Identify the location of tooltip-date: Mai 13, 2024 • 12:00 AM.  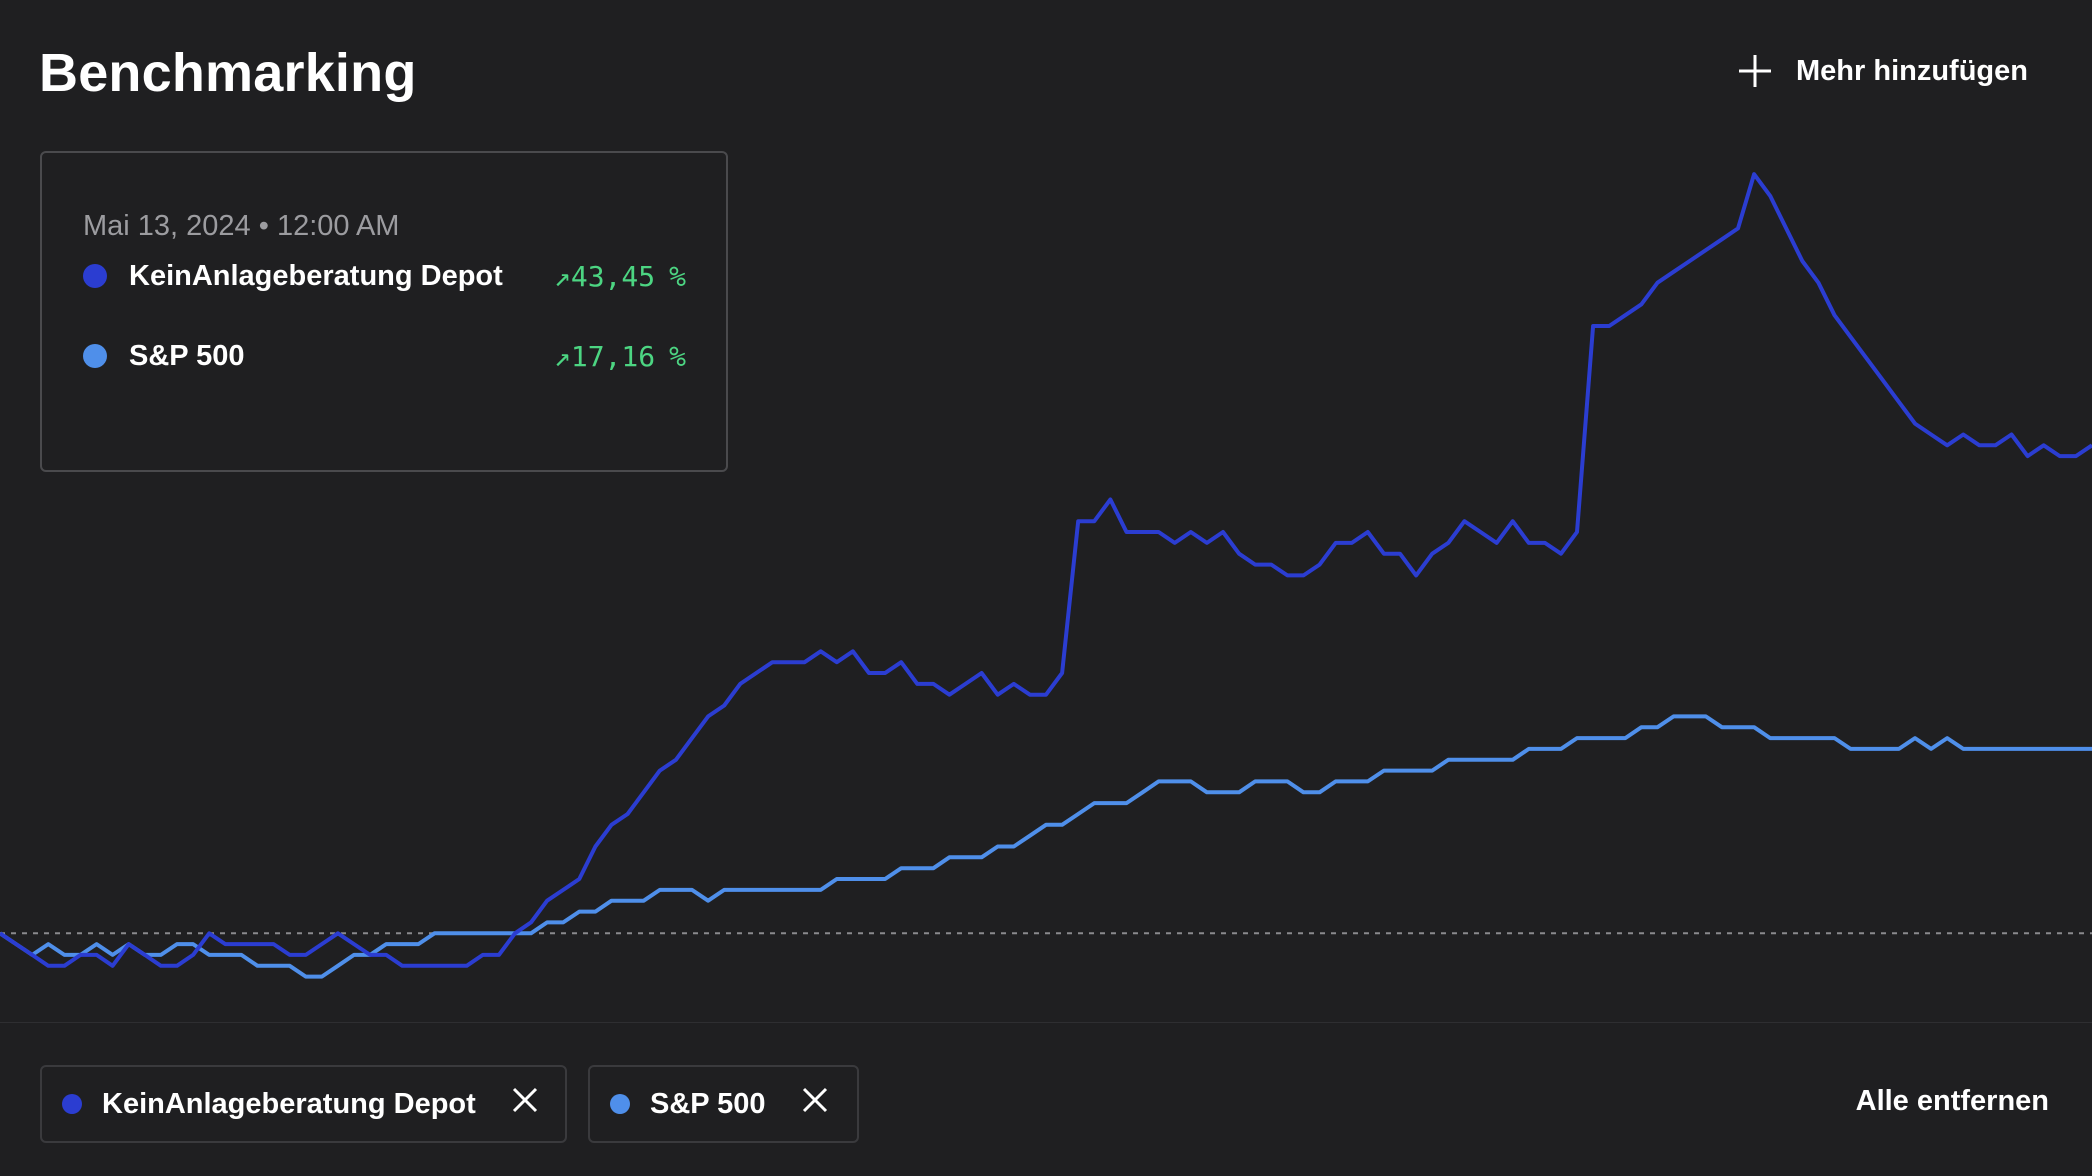
(241, 226).